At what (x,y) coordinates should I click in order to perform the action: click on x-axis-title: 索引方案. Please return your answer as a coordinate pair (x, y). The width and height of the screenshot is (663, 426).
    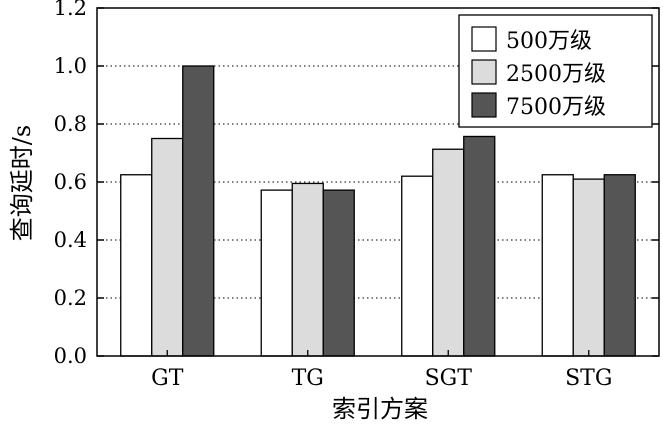
    Looking at the image, I should click on (380, 409).